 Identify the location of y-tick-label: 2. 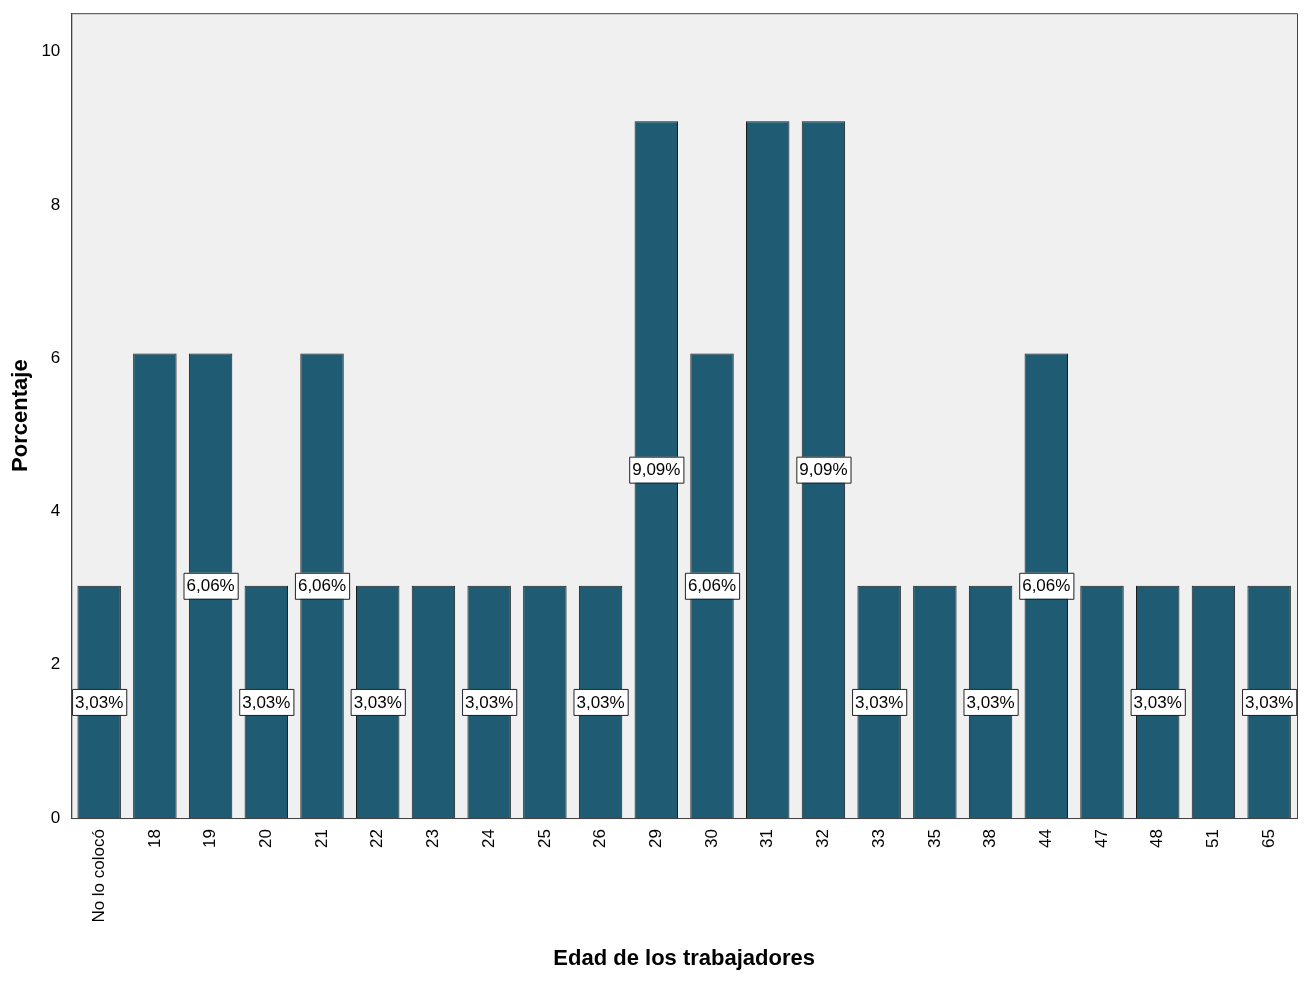
(55, 664).